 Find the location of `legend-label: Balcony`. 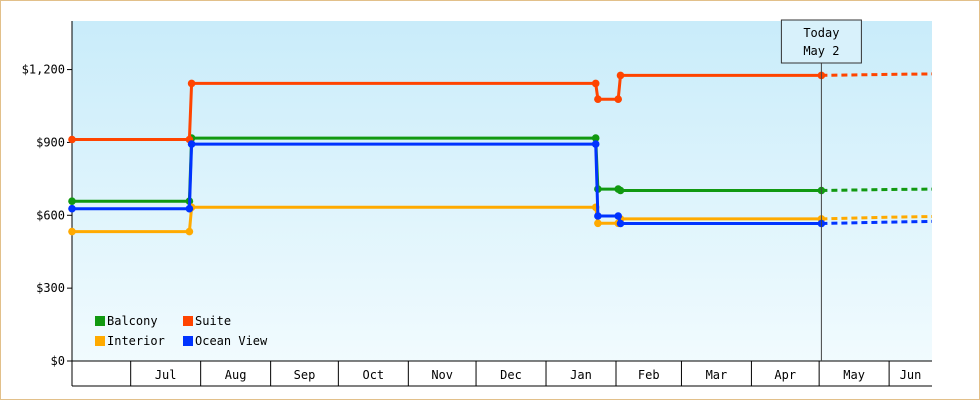

legend-label: Balcony is located at coordinates (132, 321).